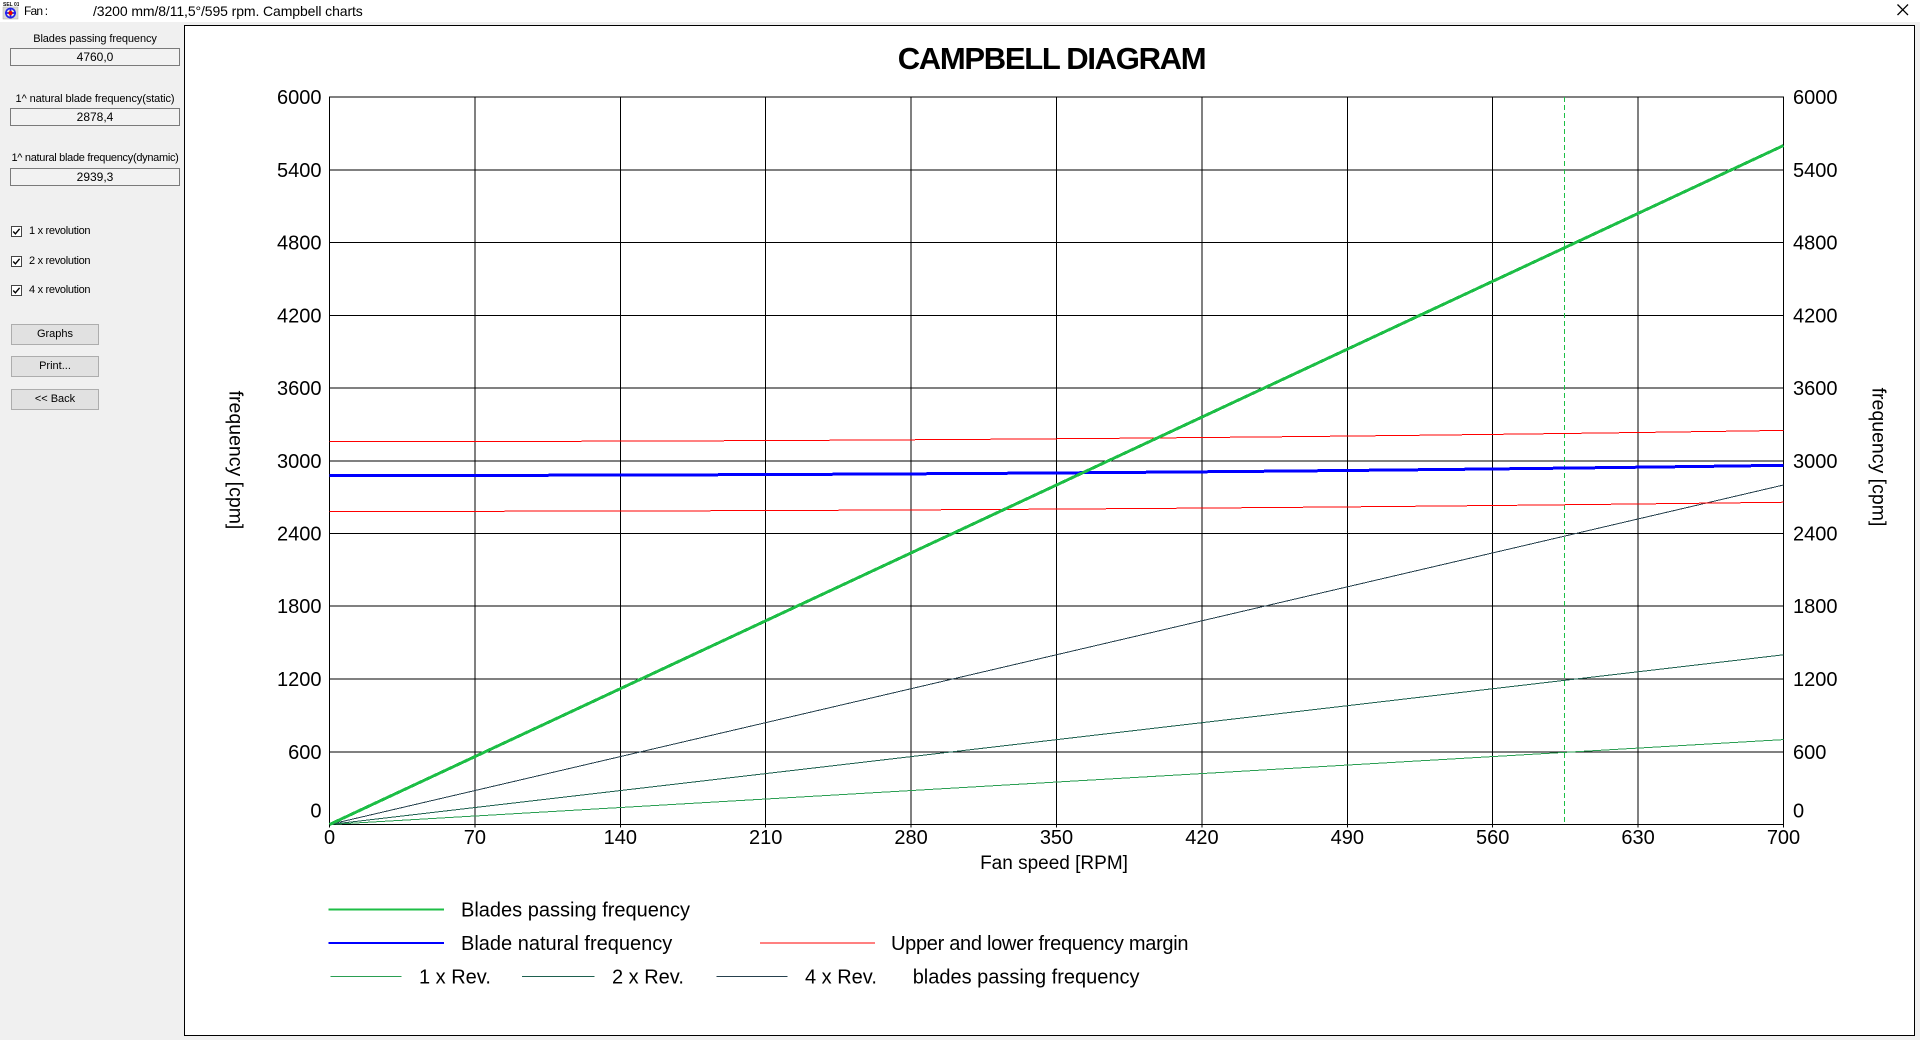  What do you see at coordinates (1347, 838) in the screenshot?
I see `svg-text: 490` at bounding box center [1347, 838].